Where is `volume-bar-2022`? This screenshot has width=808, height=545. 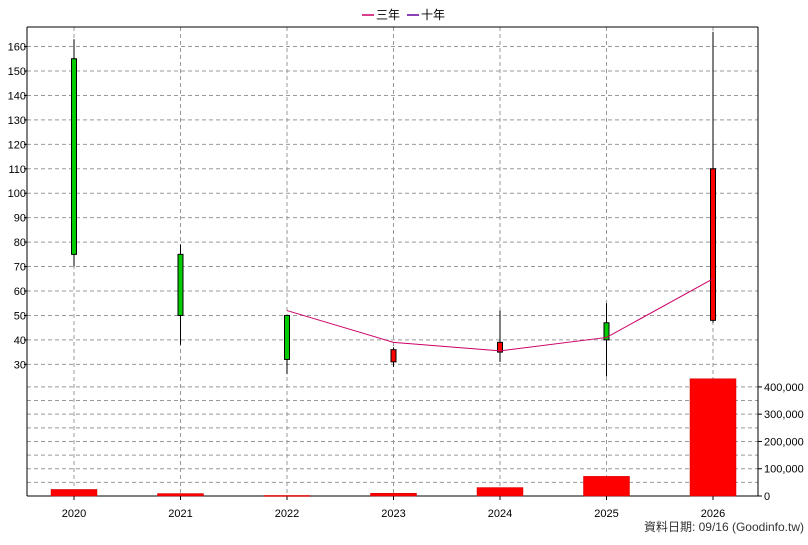
volume-bar-2022 is located at coordinates (287, 496).